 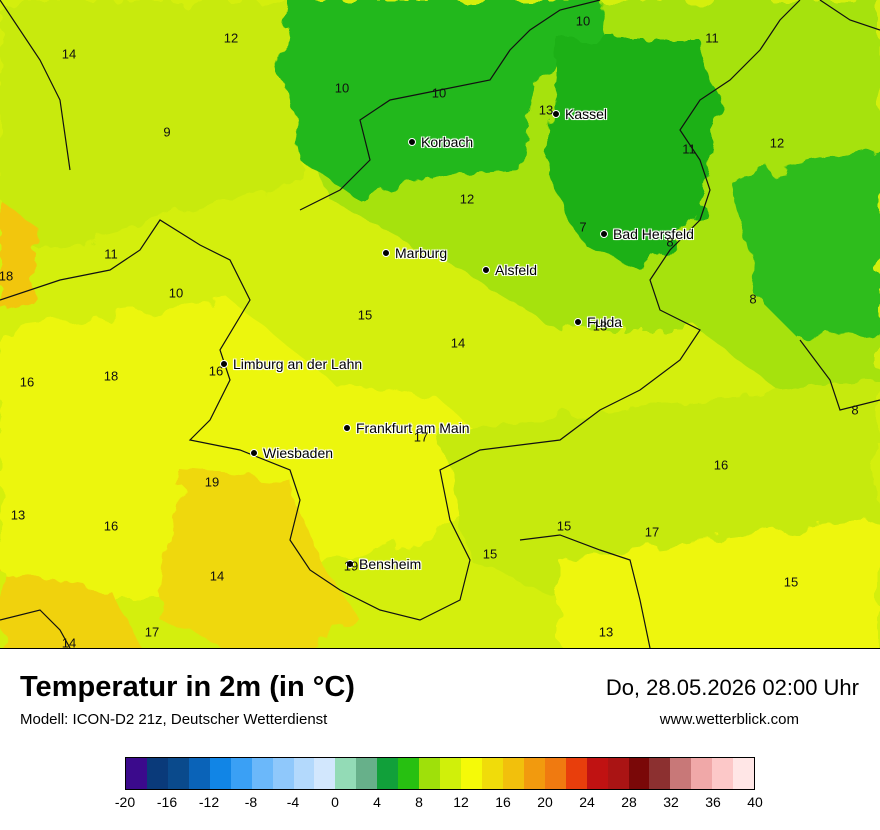 I want to click on field-southeast, so click(x=660, y=490).